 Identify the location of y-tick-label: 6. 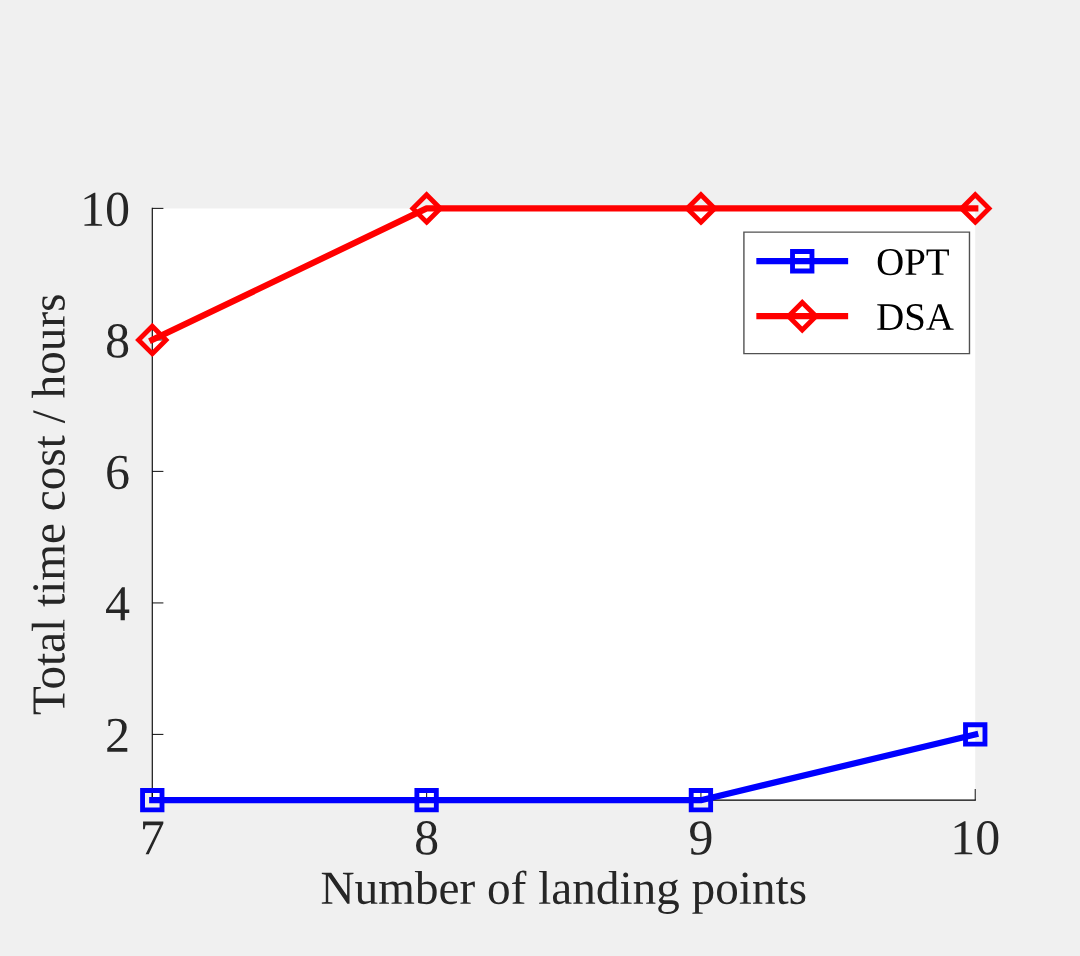
(118, 472).